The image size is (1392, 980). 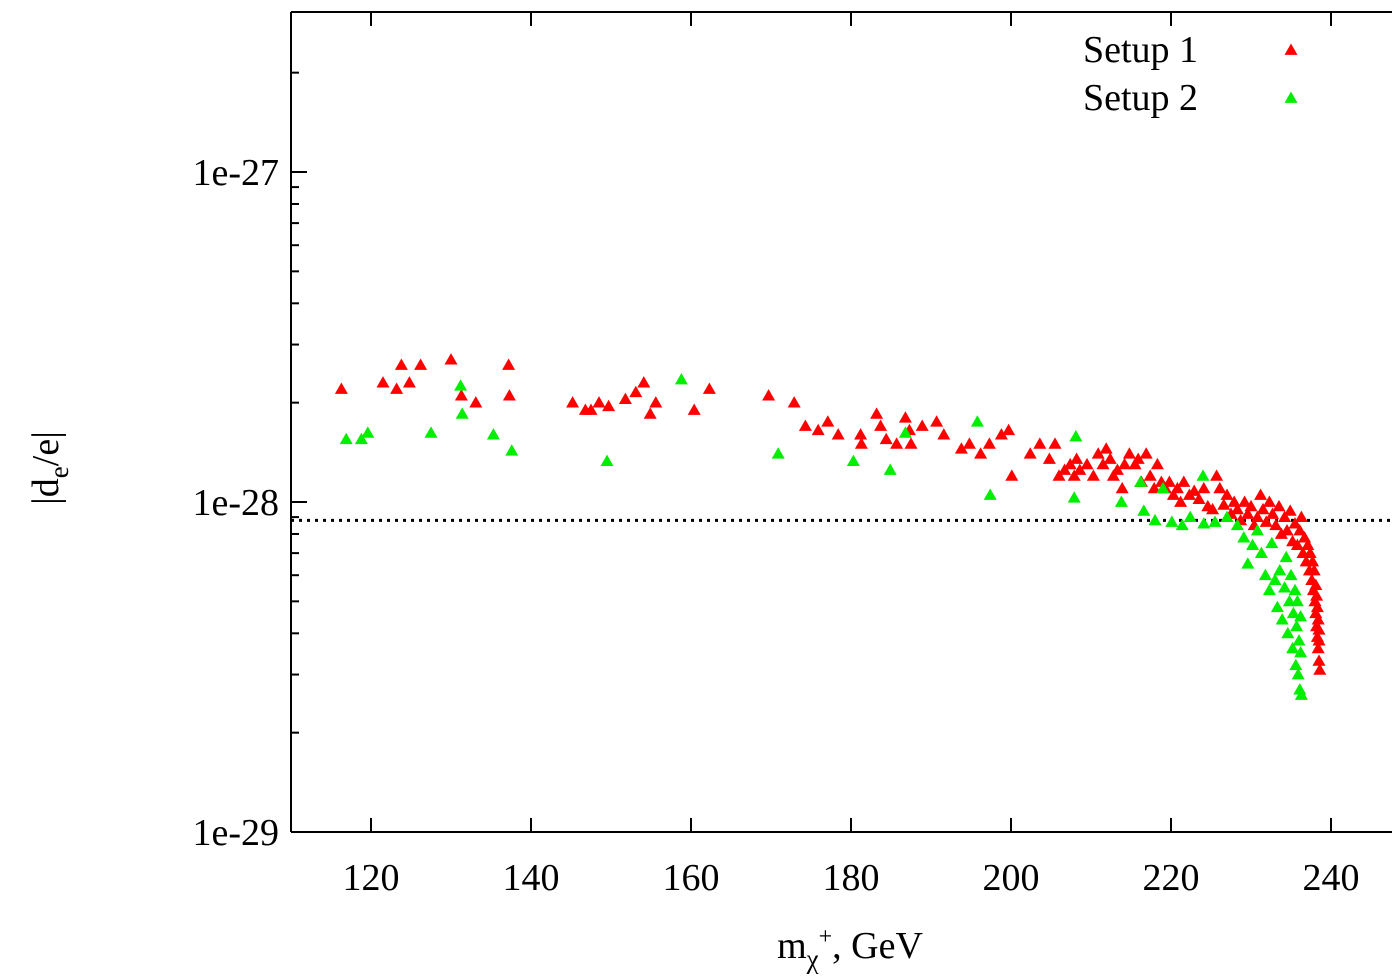 What do you see at coordinates (1171, 878) in the screenshot?
I see `x-tick-label: 220` at bounding box center [1171, 878].